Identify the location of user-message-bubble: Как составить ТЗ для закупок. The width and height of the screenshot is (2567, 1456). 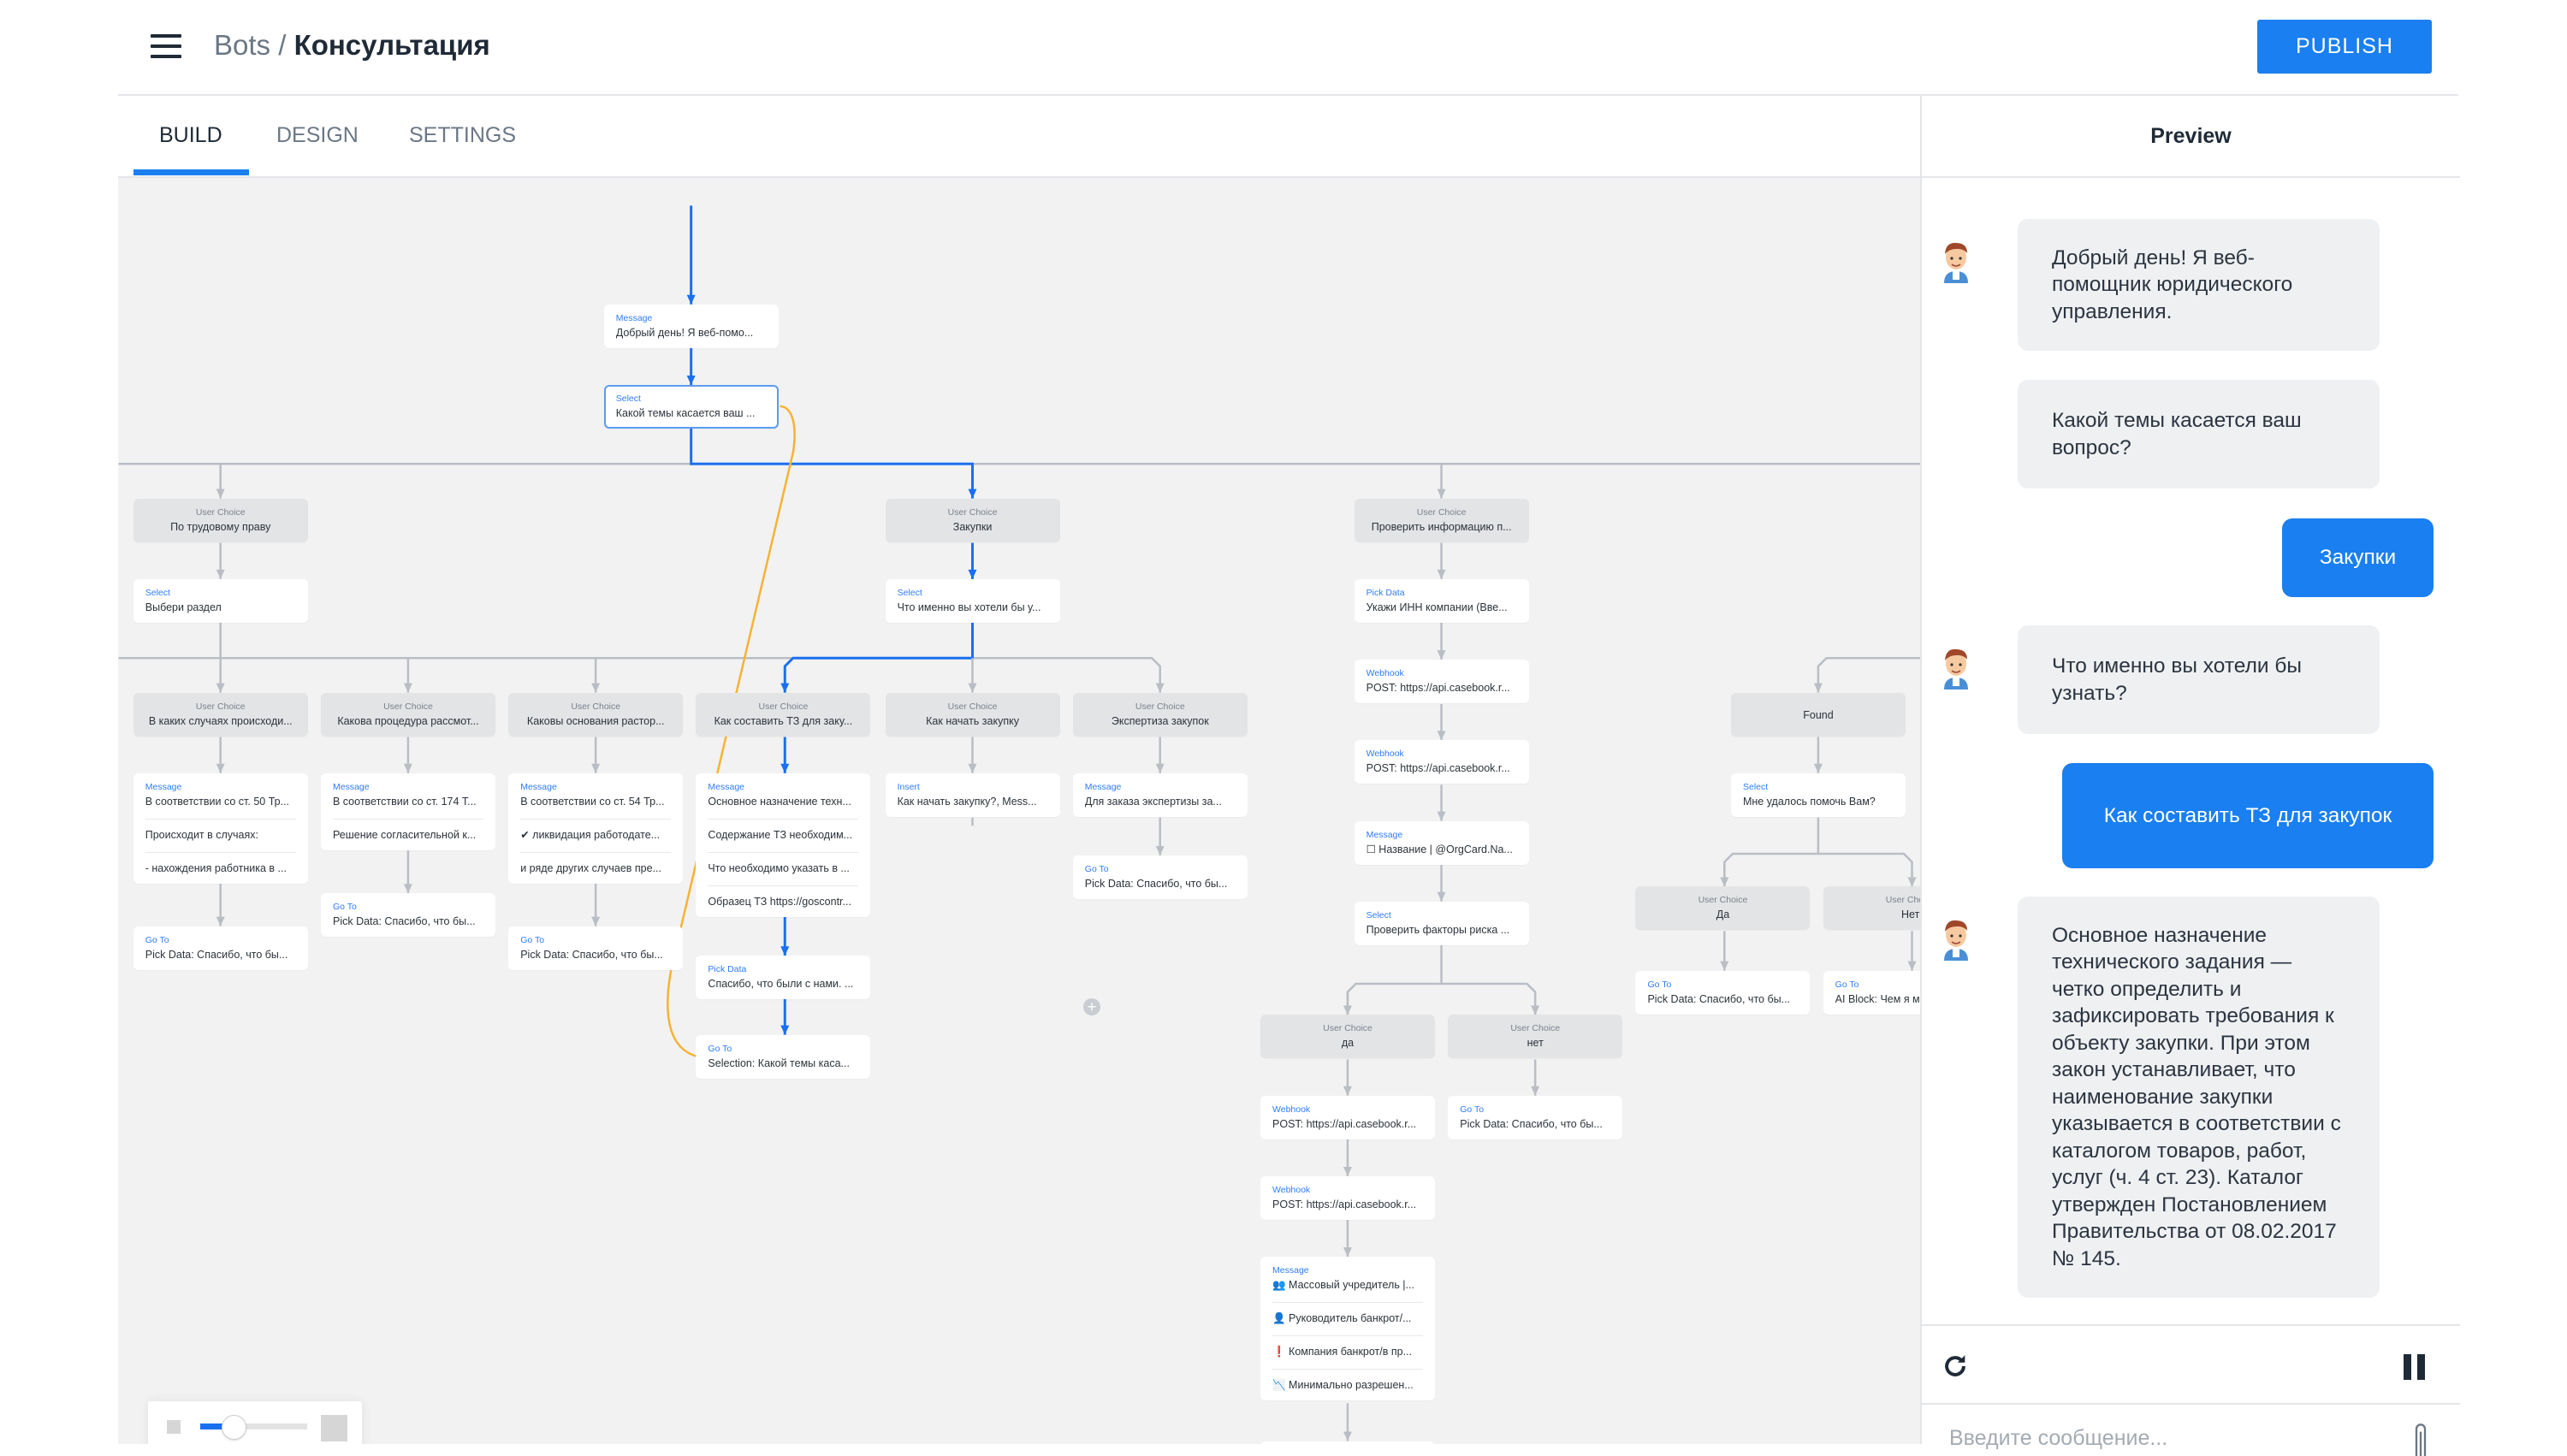
(2248, 815).